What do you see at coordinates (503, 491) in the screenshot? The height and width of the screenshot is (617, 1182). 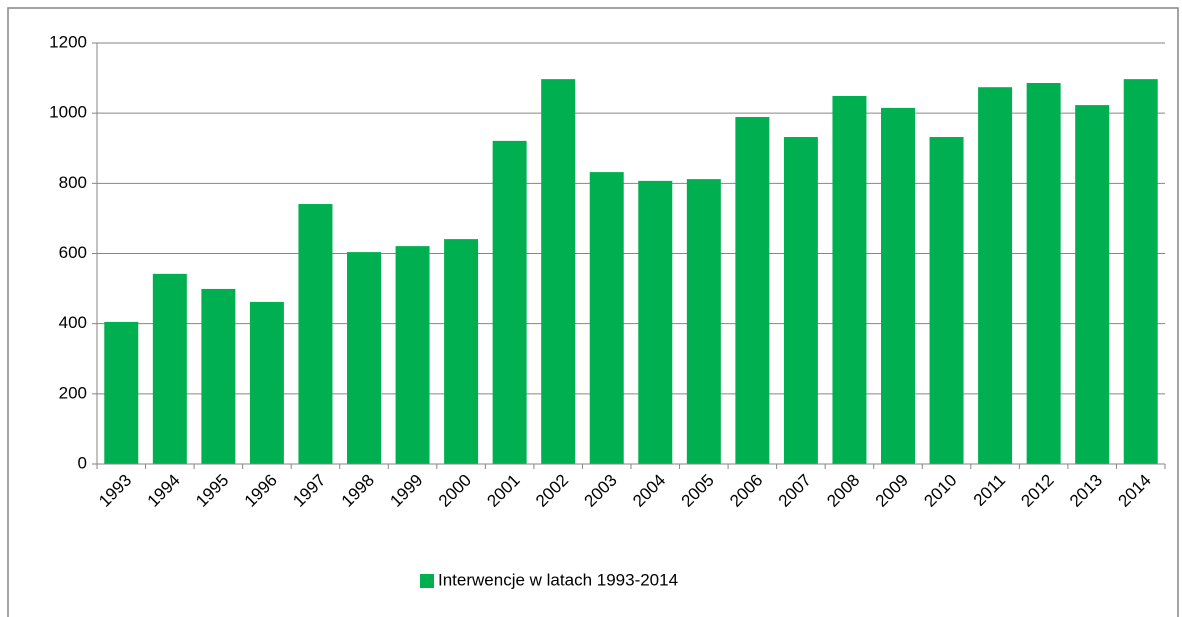 I see `x-tick-label: 2001` at bounding box center [503, 491].